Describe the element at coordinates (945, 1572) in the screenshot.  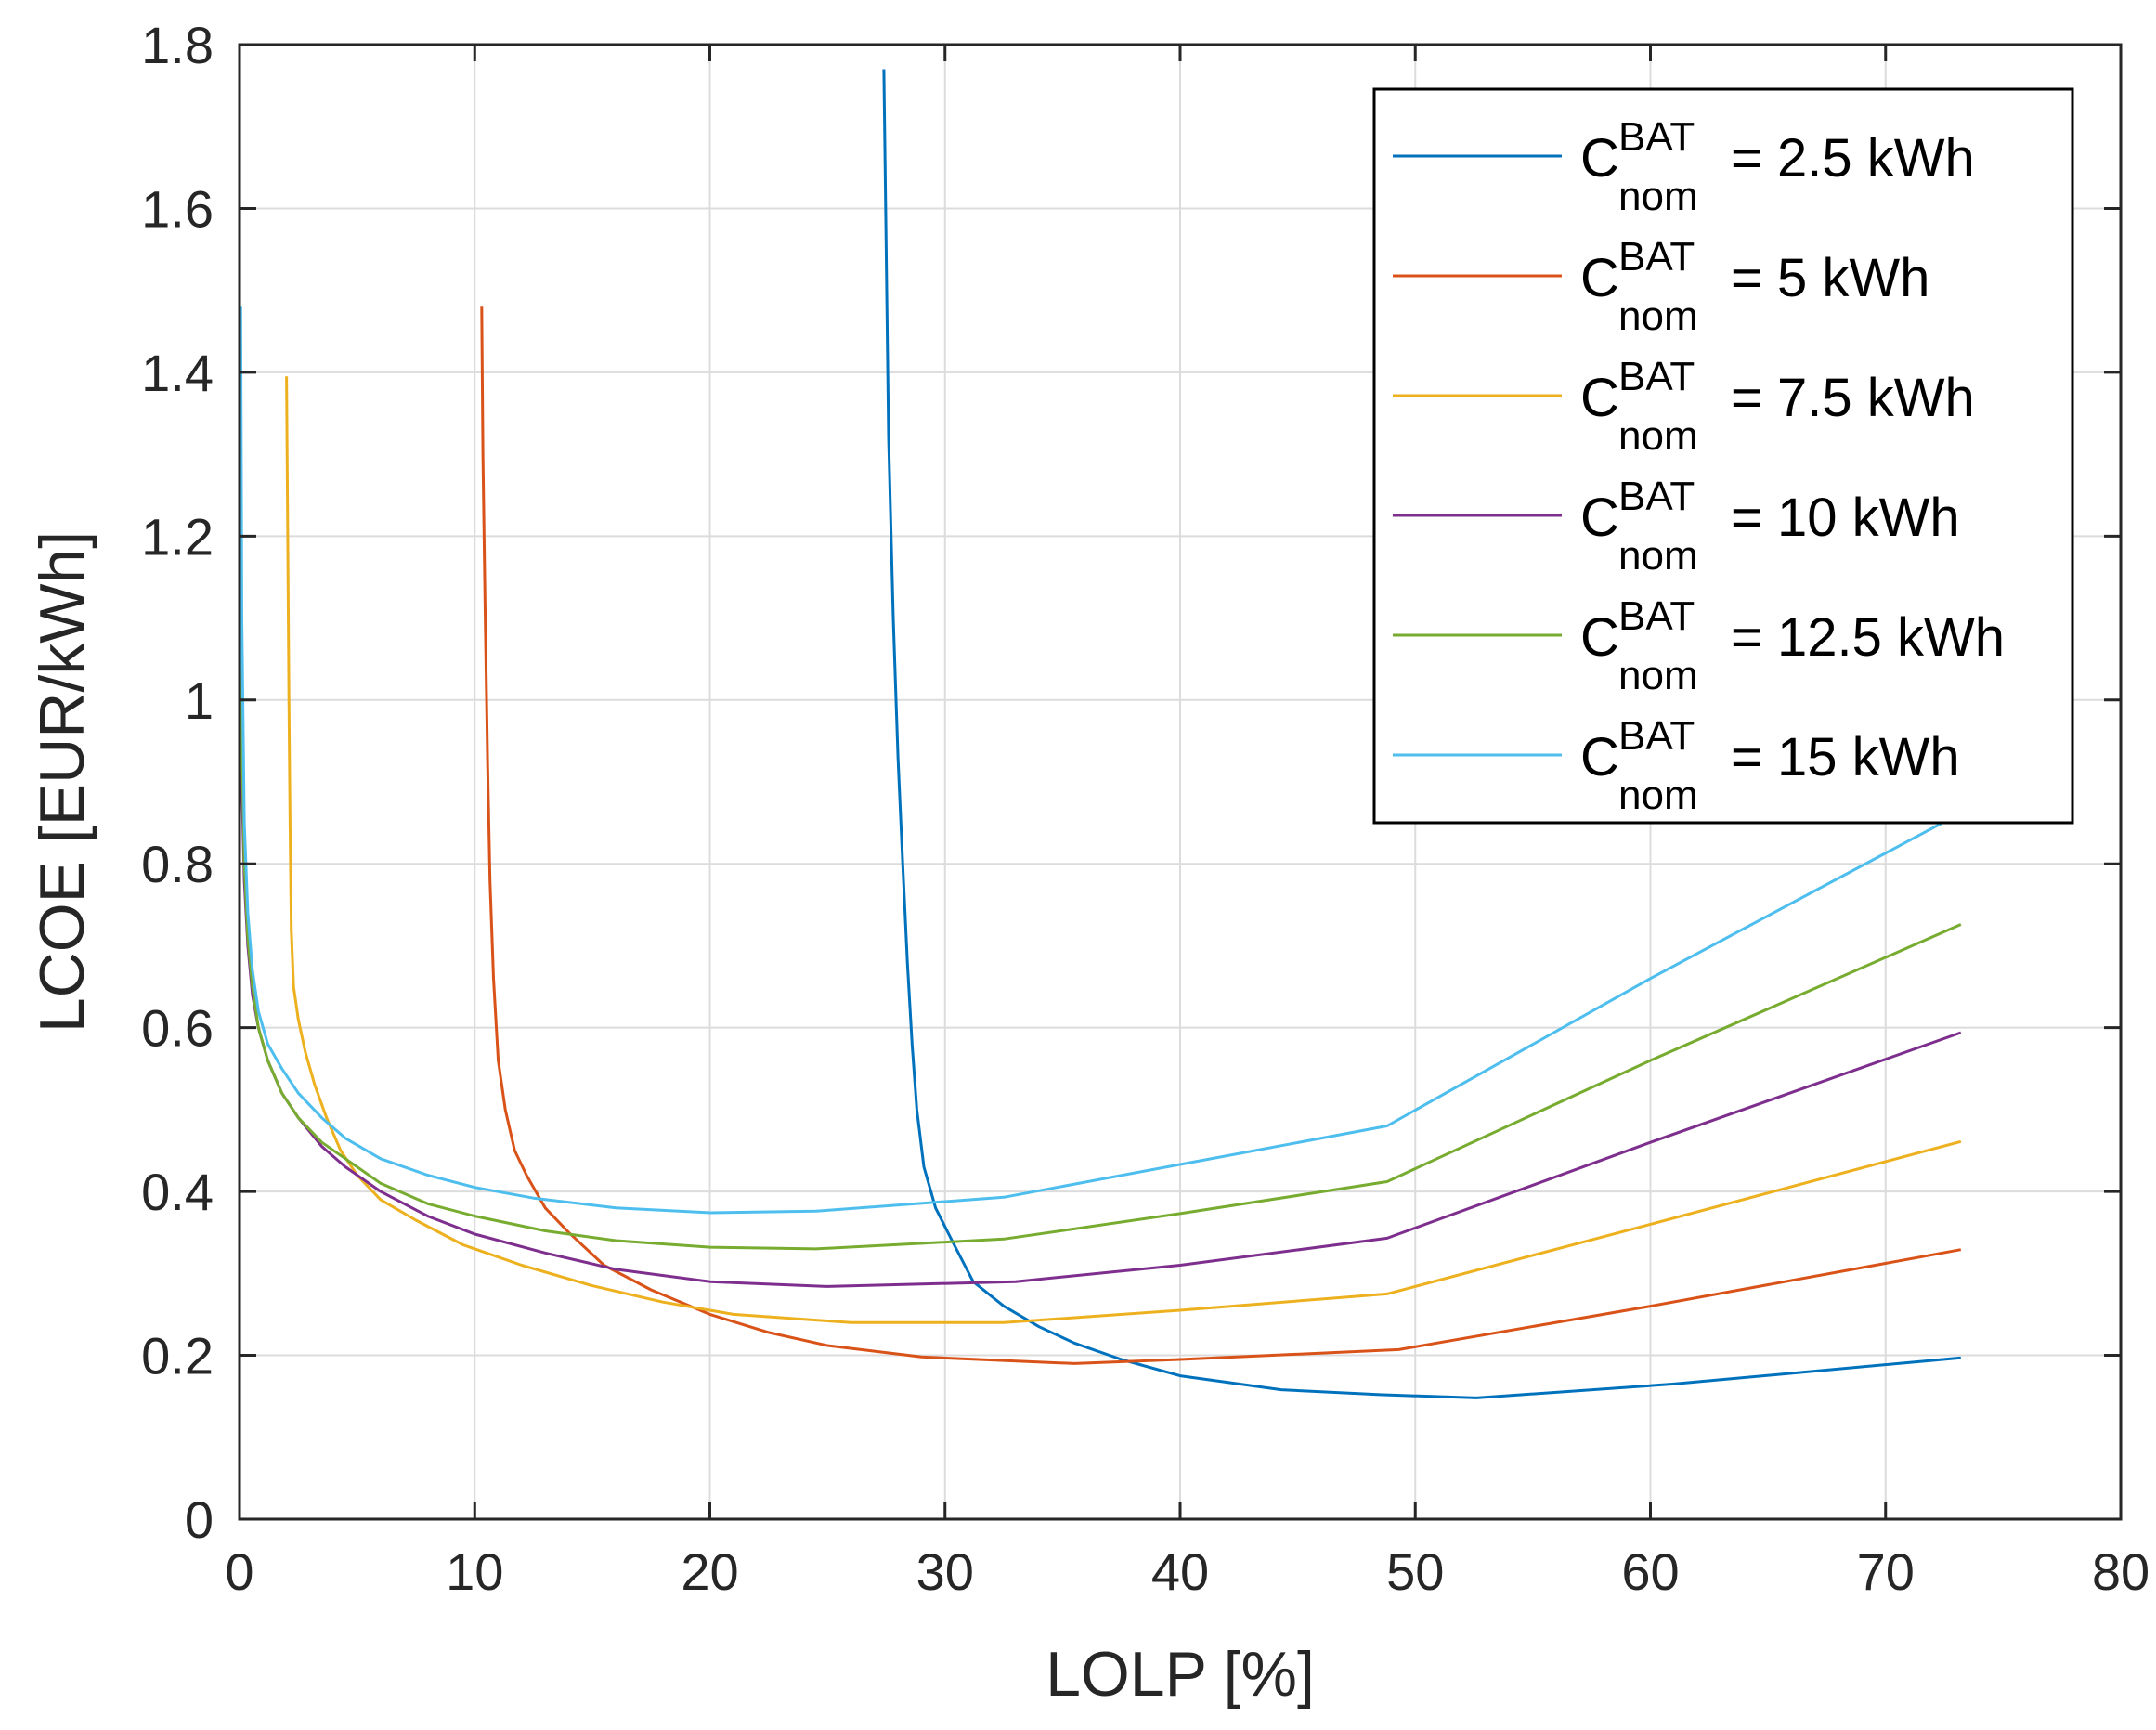
I see `x-tick-label: 30` at that location.